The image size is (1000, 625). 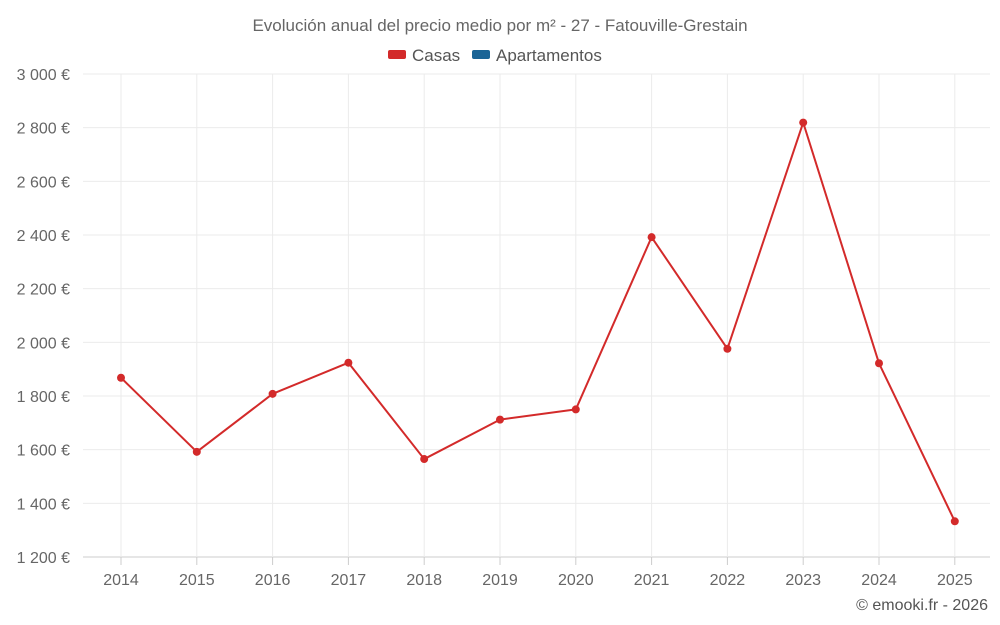 I want to click on x-tick-label: 2015, so click(x=197, y=580).